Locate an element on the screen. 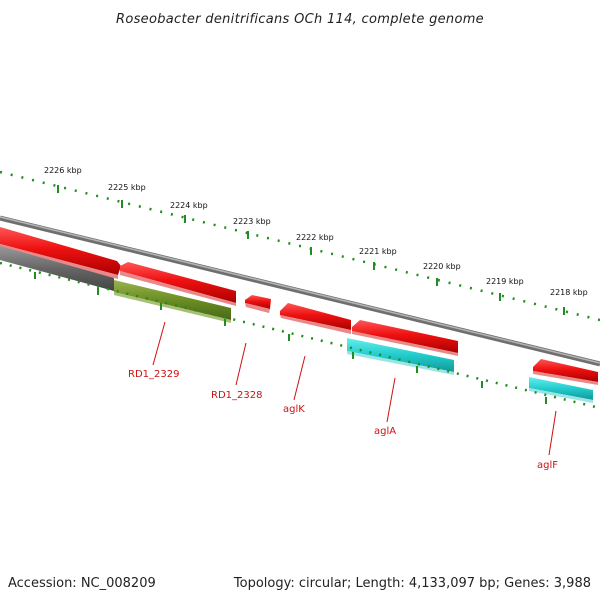 This screenshot has height=600, width=600. kbp-label: 2220 kbp is located at coordinates (442, 266).